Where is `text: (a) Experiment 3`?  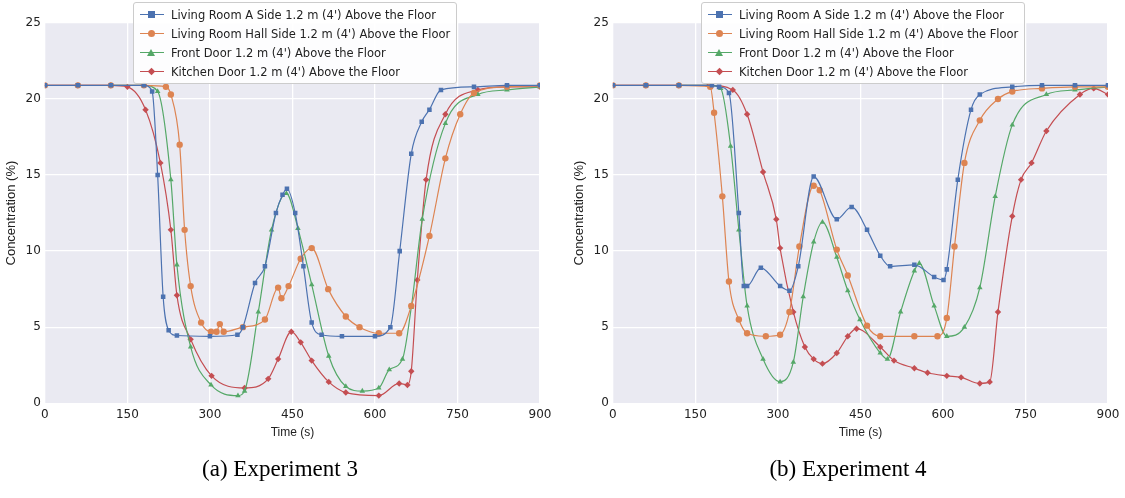 text: (a) Experiment 3 is located at coordinates (280, 469).